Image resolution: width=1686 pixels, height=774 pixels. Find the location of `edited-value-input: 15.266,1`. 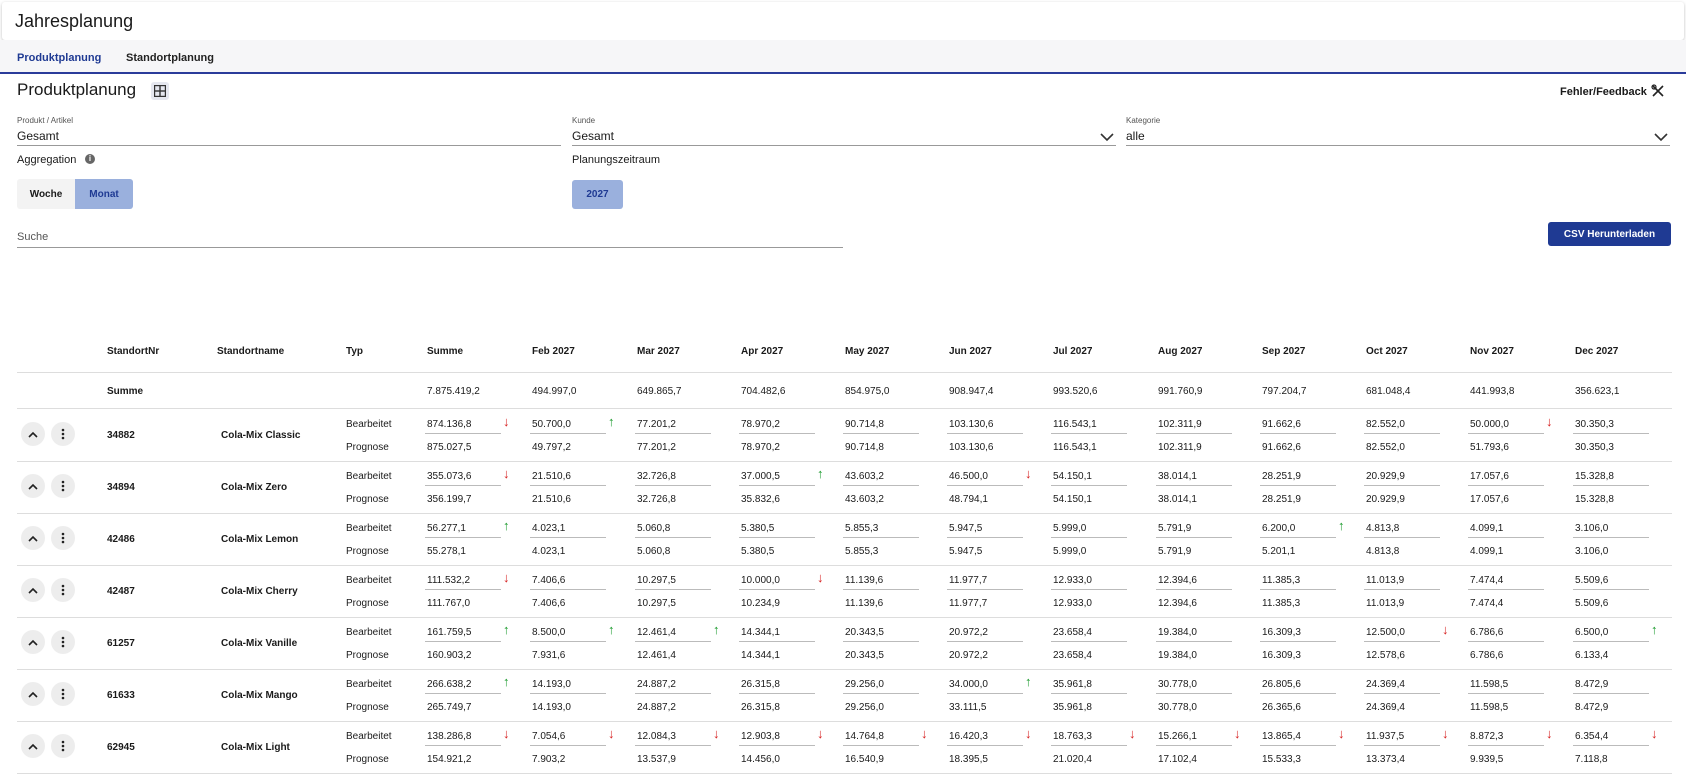

edited-value-input: 15.266,1 is located at coordinates (1177, 736).